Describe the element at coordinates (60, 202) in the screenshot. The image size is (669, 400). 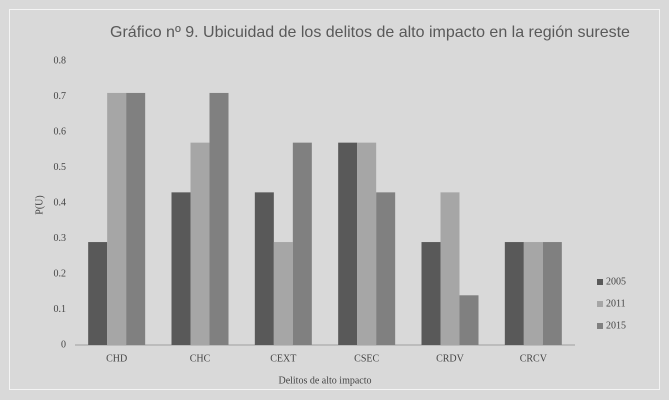
I see `y-tick-label: 0.4` at that location.